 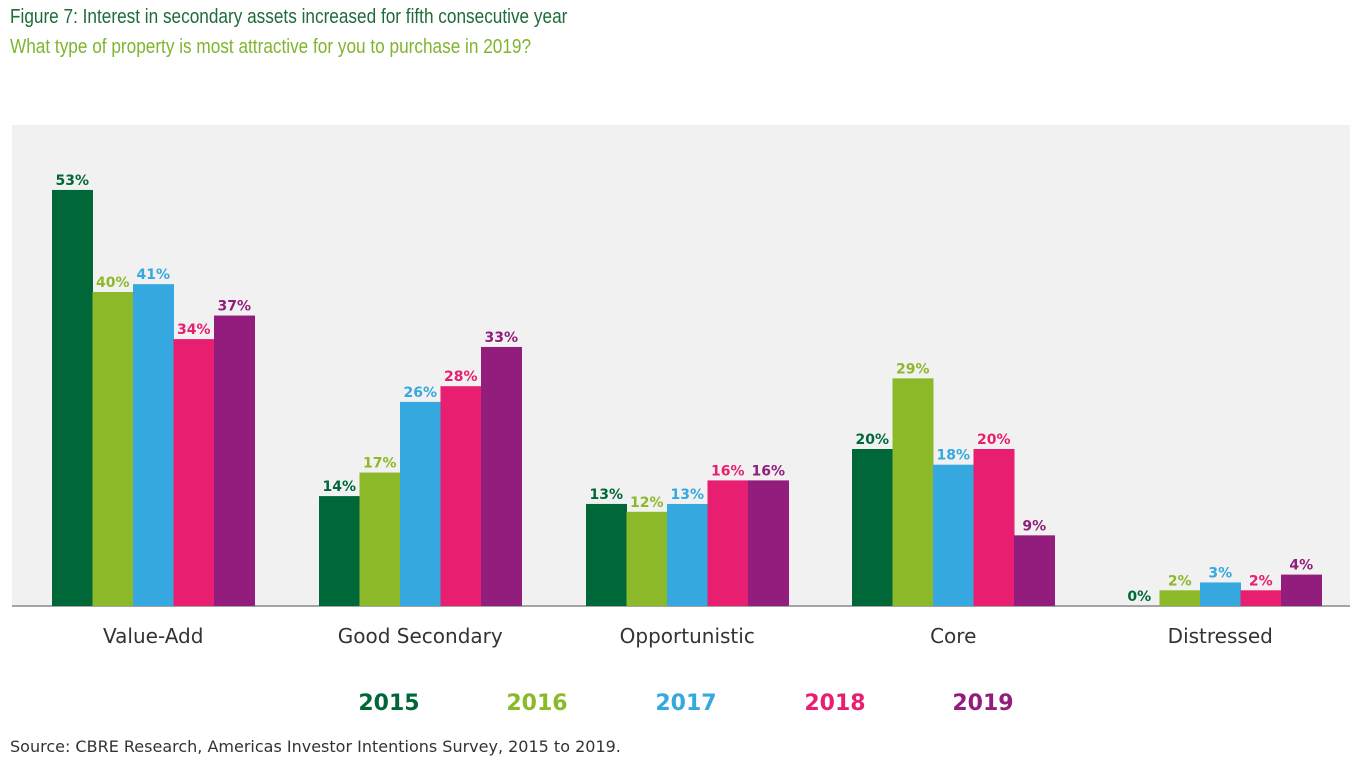 What do you see at coordinates (380, 464) in the screenshot?
I see `value-label-good-secondary-2016: 17%` at bounding box center [380, 464].